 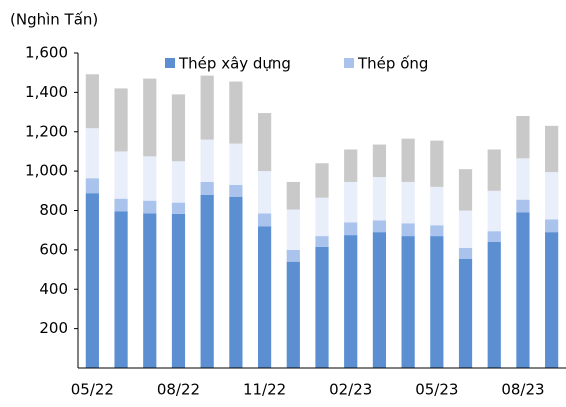 I want to click on x-tick-label: 05/22, so click(x=92, y=390).